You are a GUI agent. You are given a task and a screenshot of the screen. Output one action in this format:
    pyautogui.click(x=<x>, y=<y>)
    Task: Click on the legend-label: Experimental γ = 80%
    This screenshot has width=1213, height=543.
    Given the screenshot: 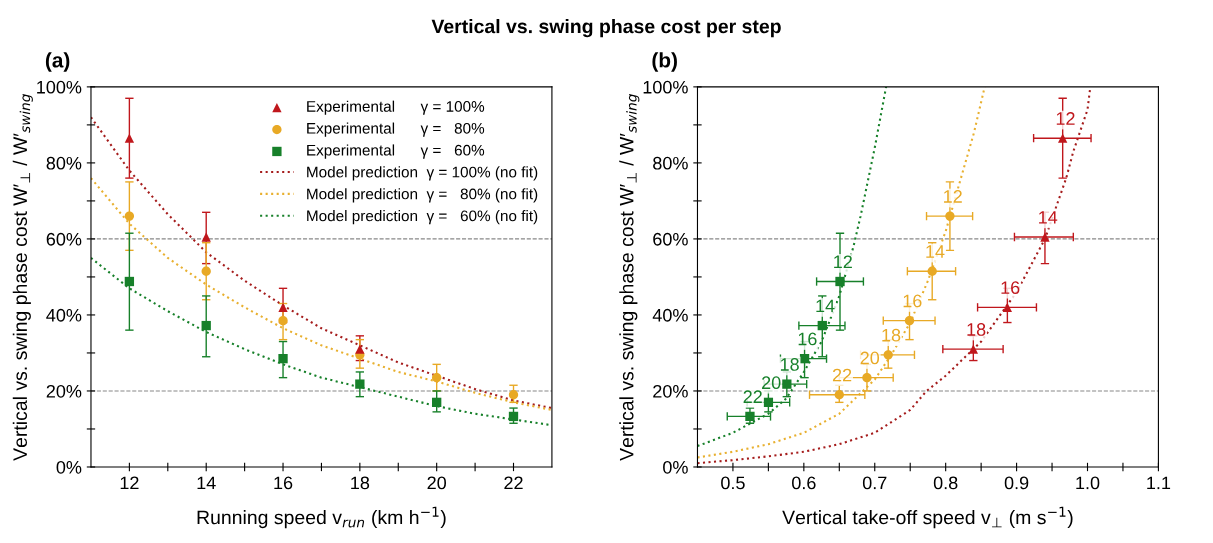 What is the action you would take?
    pyautogui.click(x=396, y=129)
    